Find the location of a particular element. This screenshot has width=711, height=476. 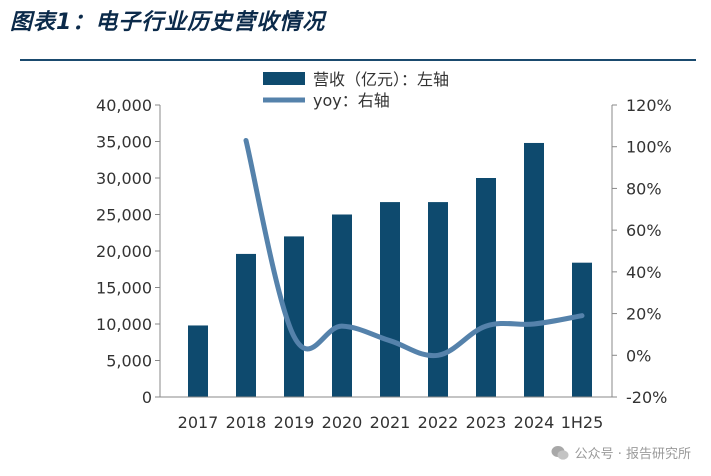

x-tick-label: 2021 is located at coordinates (390, 422).